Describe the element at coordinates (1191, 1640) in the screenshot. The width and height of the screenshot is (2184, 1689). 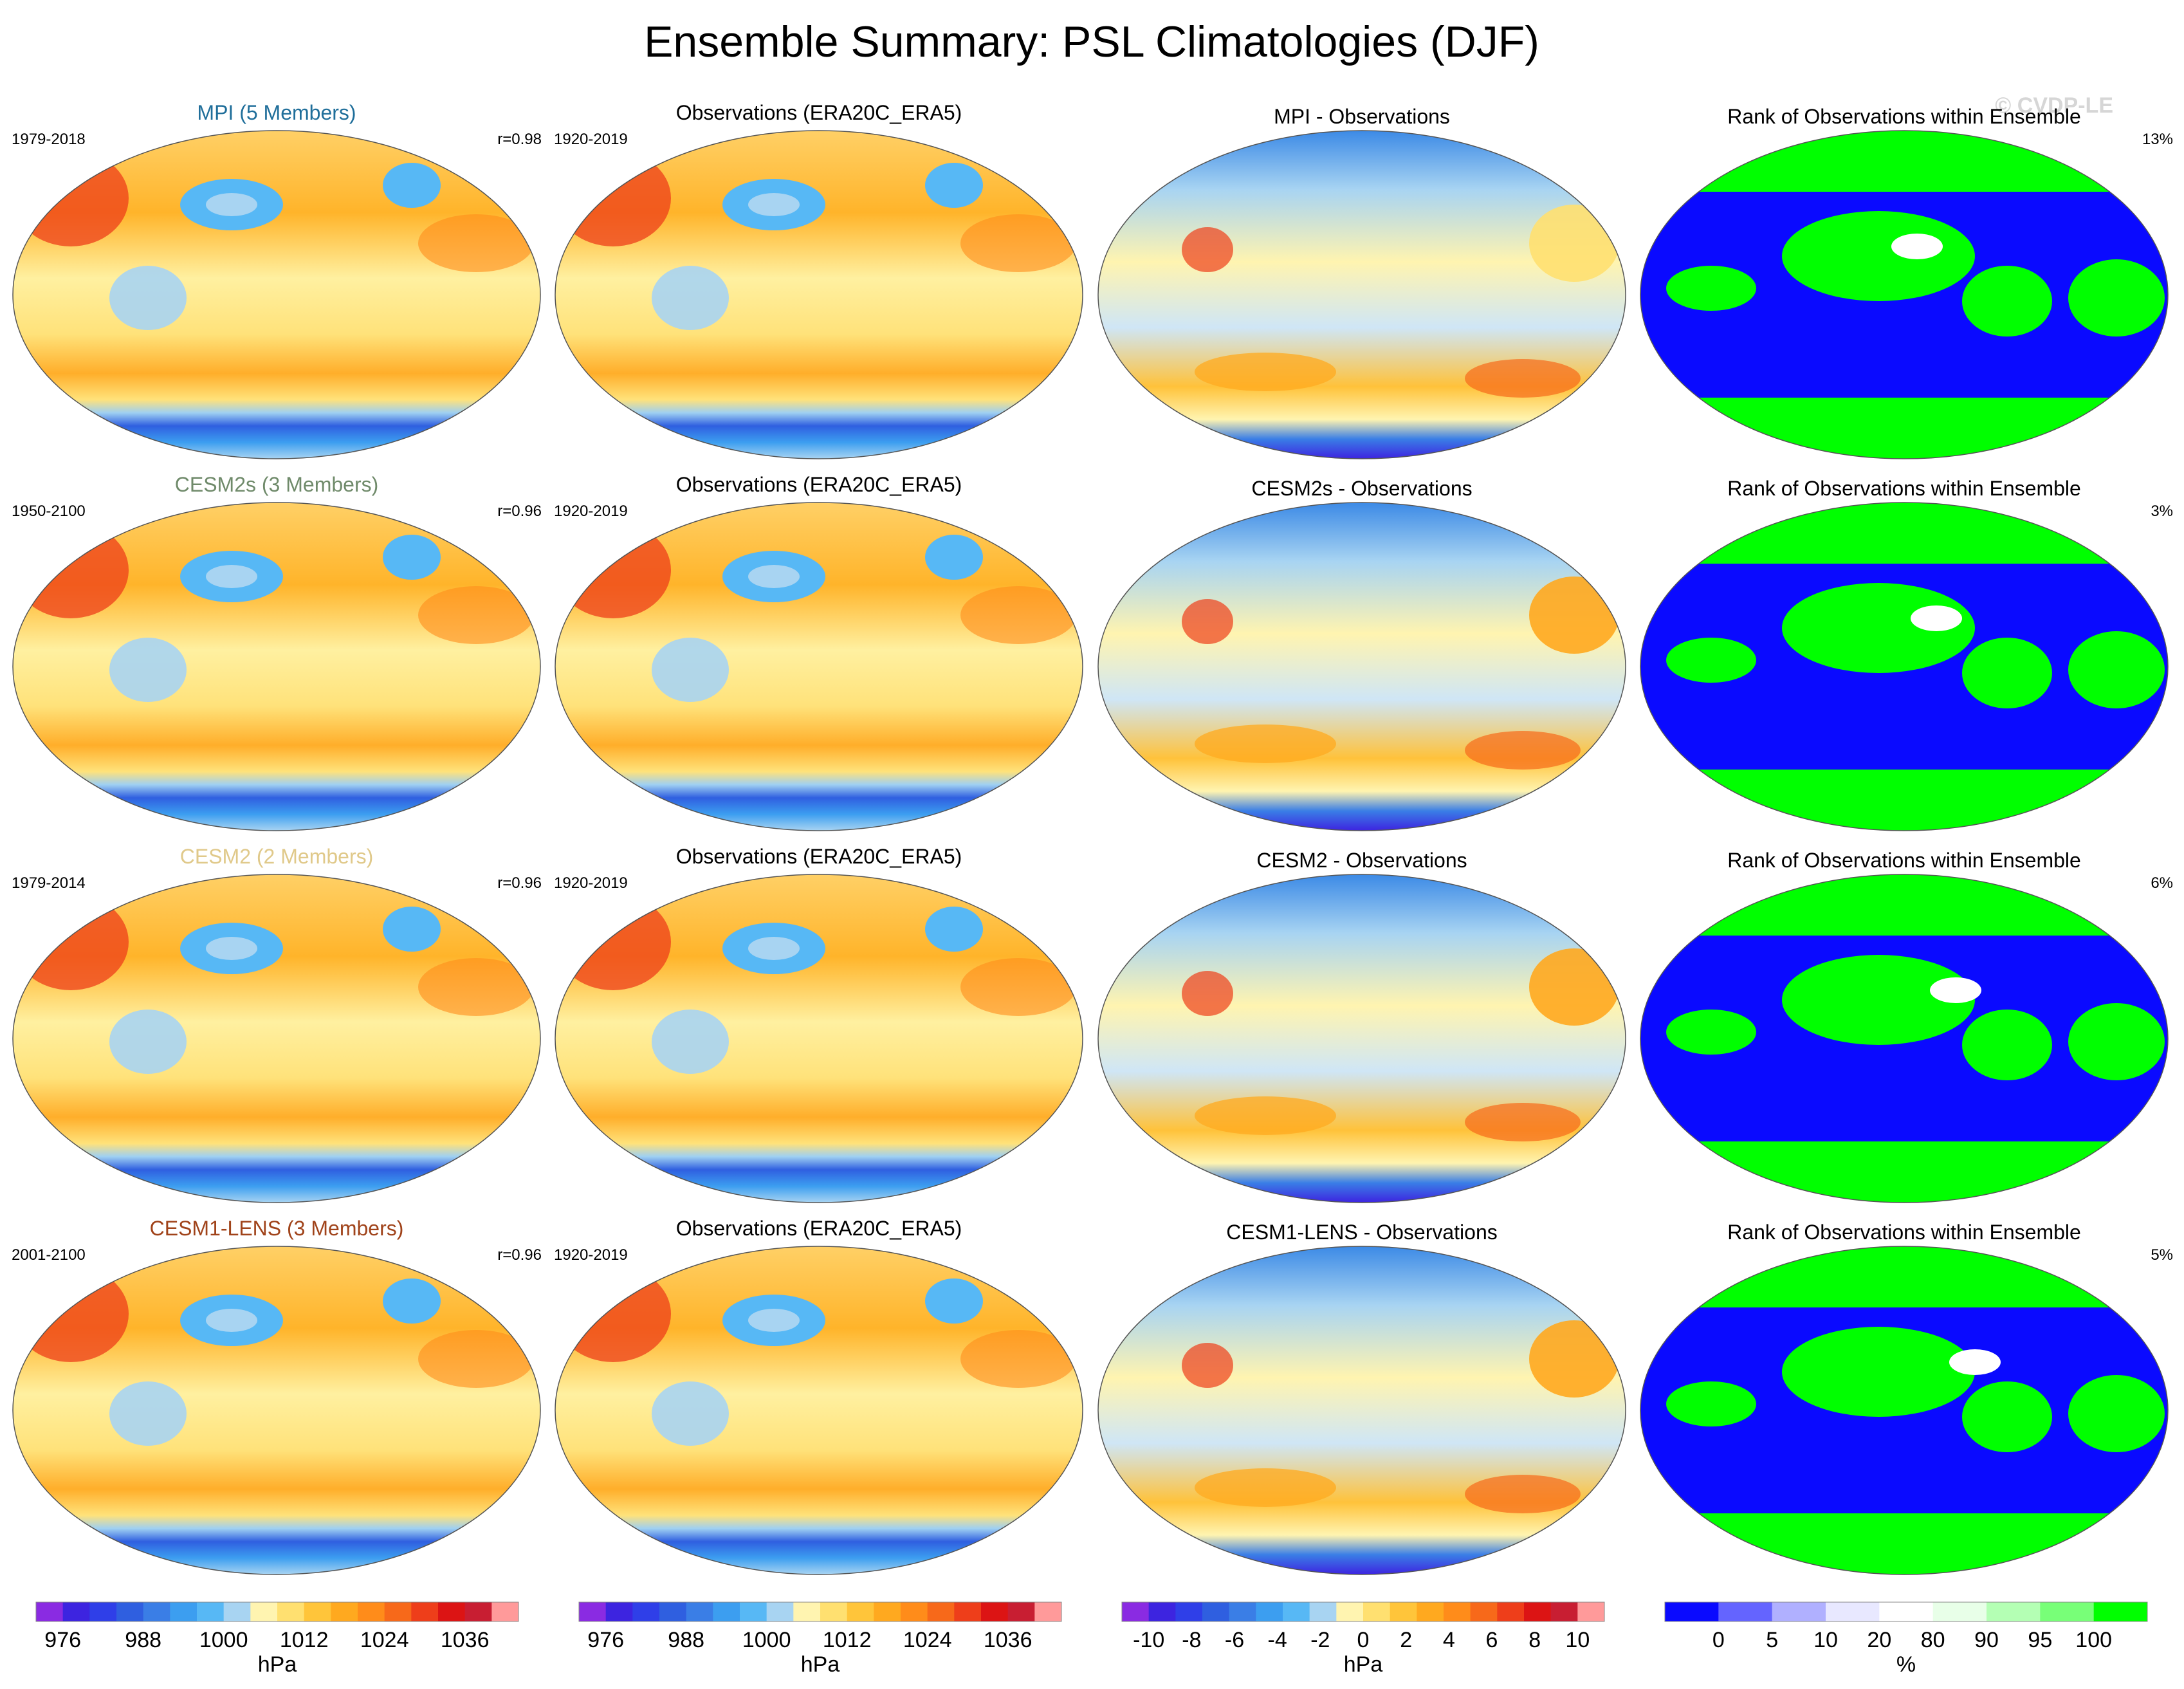
I see `colorbar-tick-label: -8` at that location.